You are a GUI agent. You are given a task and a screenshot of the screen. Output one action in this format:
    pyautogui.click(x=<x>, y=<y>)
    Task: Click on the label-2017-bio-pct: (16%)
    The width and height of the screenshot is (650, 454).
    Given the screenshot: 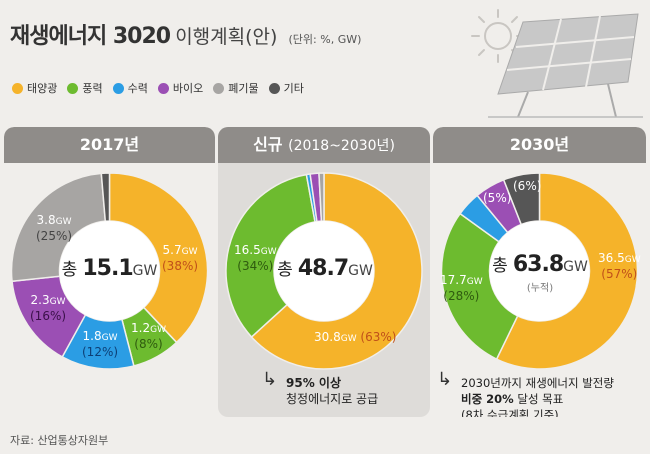 What is the action you would take?
    pyautogui.click(x=48, y=316)
    